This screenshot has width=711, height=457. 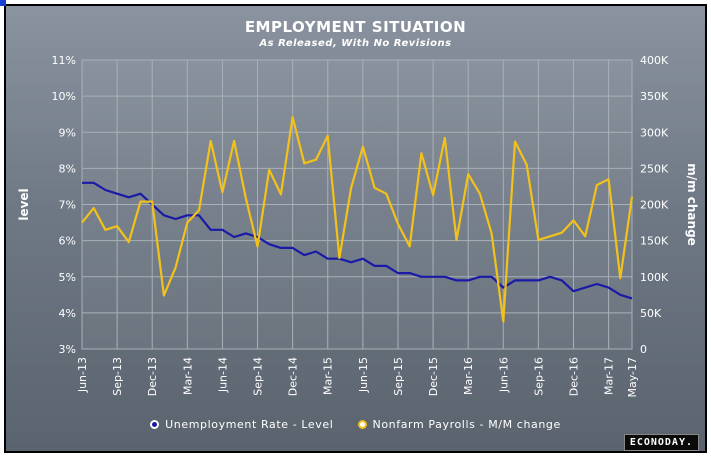 What do you see at coordinates (661, 442) in the screenshot?
I see `econoday-logo: ECONODAY.` at bounding box center [661, 442].